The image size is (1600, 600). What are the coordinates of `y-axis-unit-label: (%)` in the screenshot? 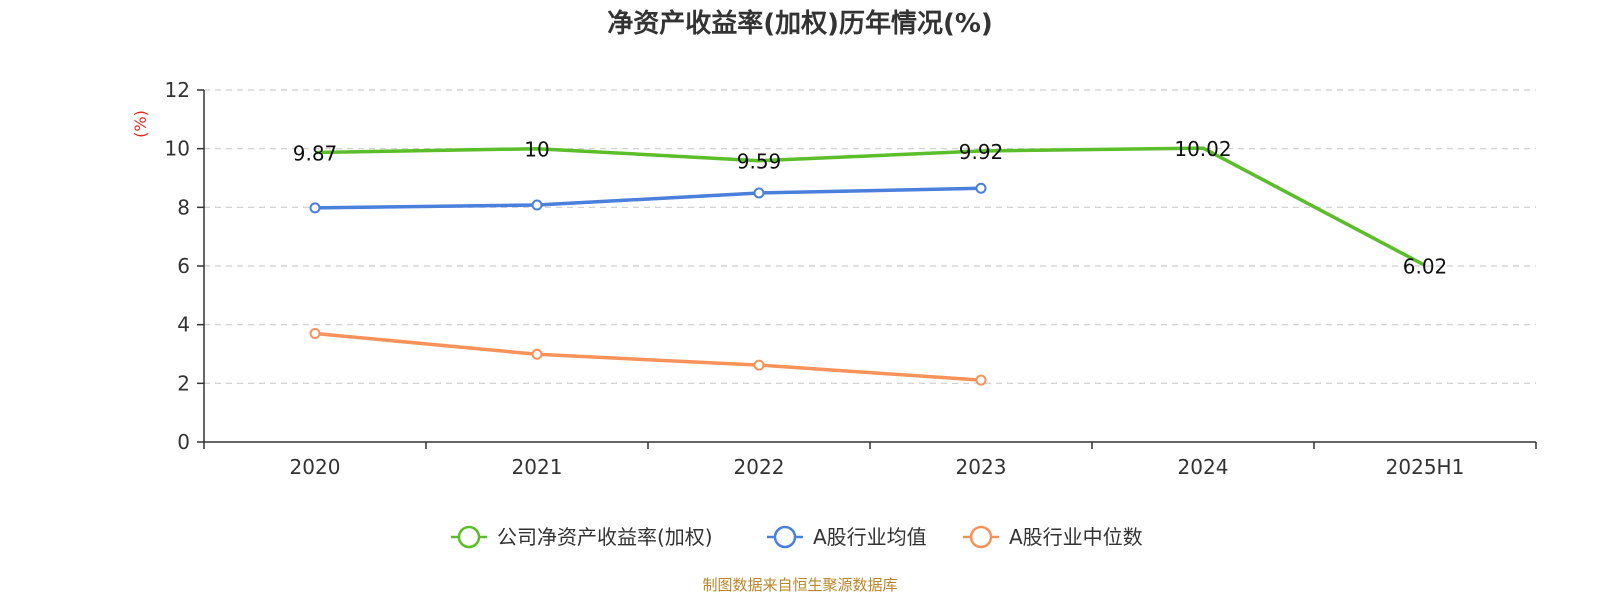 It's located at (140, 124).